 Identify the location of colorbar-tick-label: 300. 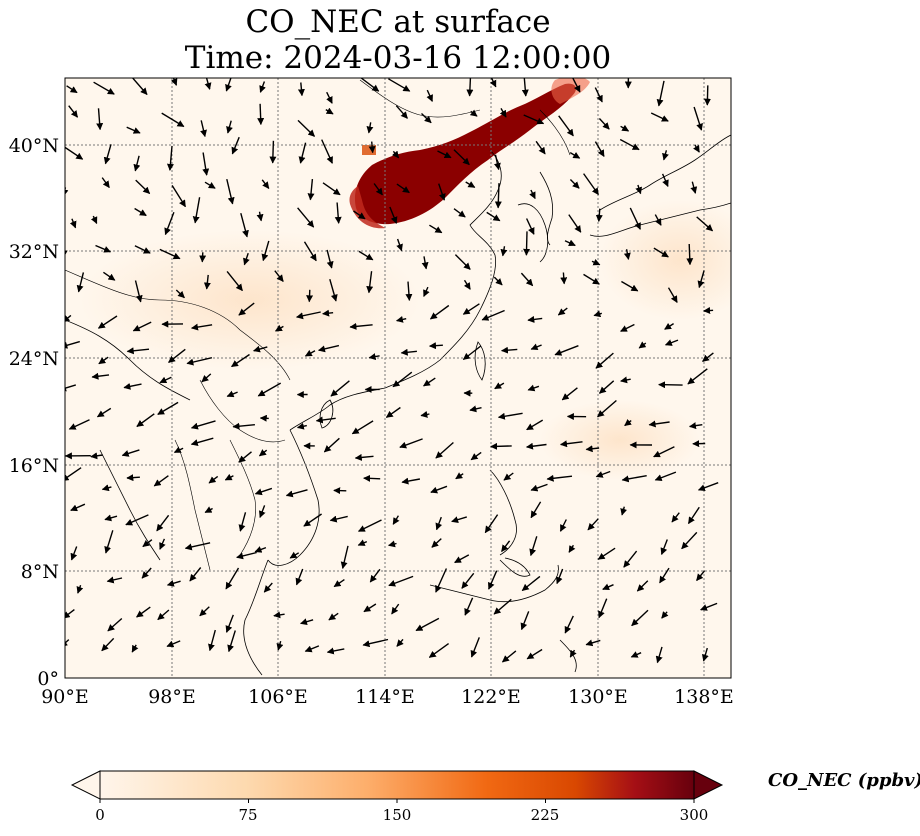
(694, 815).